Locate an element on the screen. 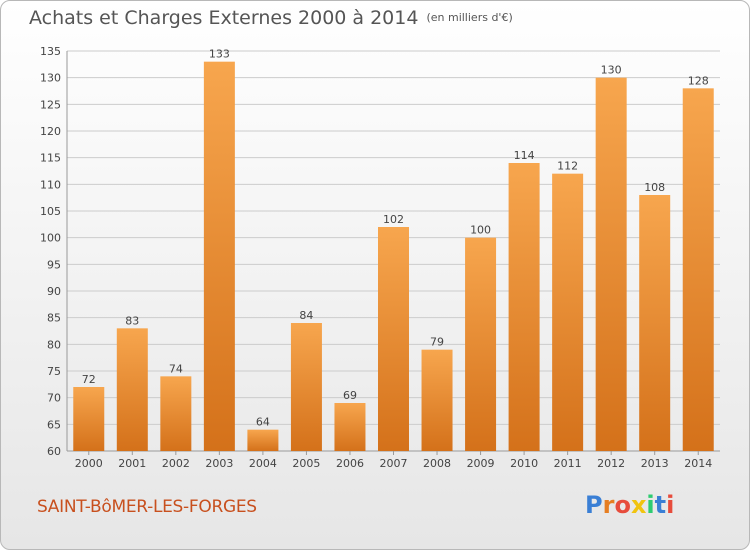 The width and height of the screenshot is (750, 550). y-tick-label: 60 is located at coordinates (54, 451).